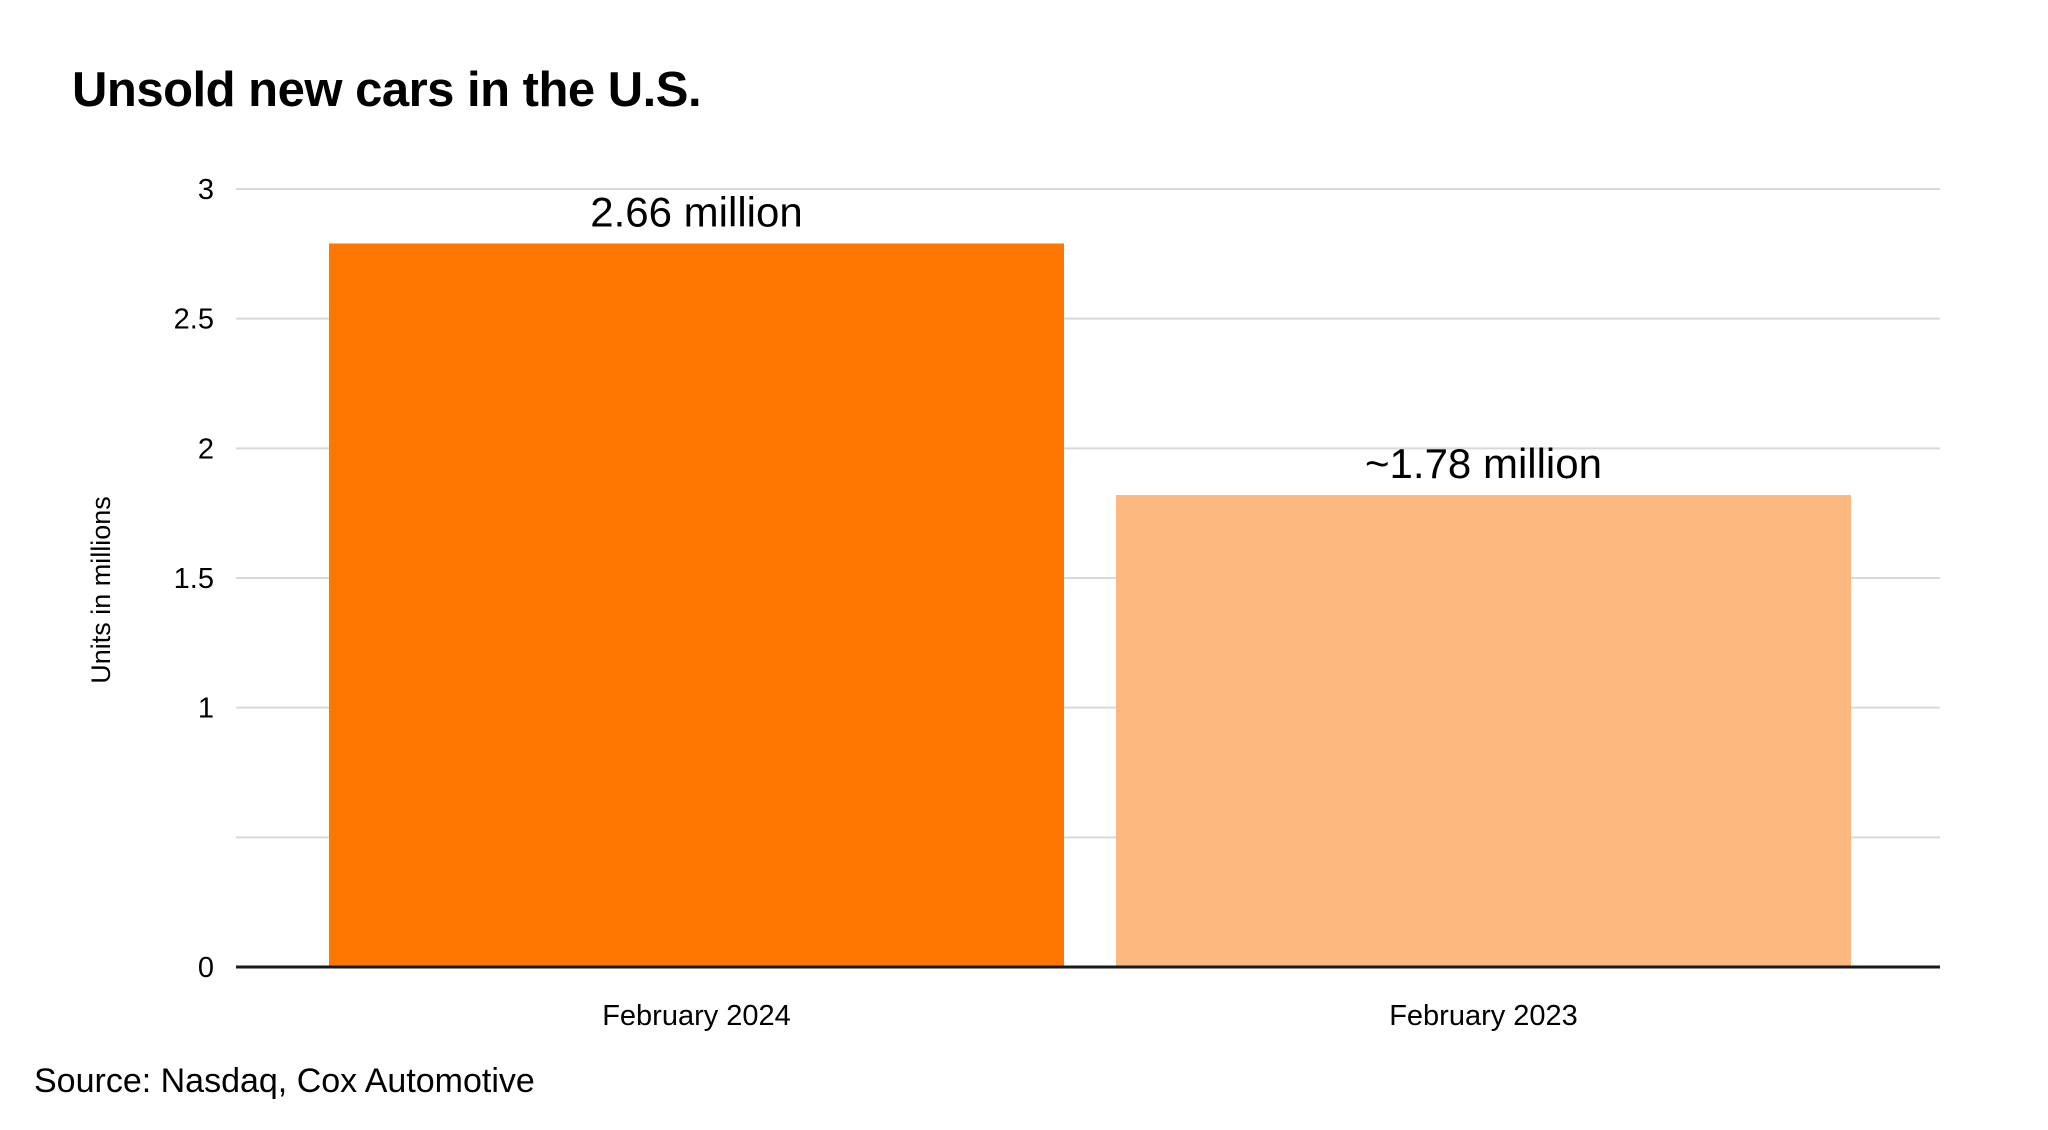 Image resolution: width=2048 pixels, height=1130 pixels. What do you see at coordinates (206, 190) in the screenshot?
I see `y-tick-label: 3` at bounding box center [206, 190].